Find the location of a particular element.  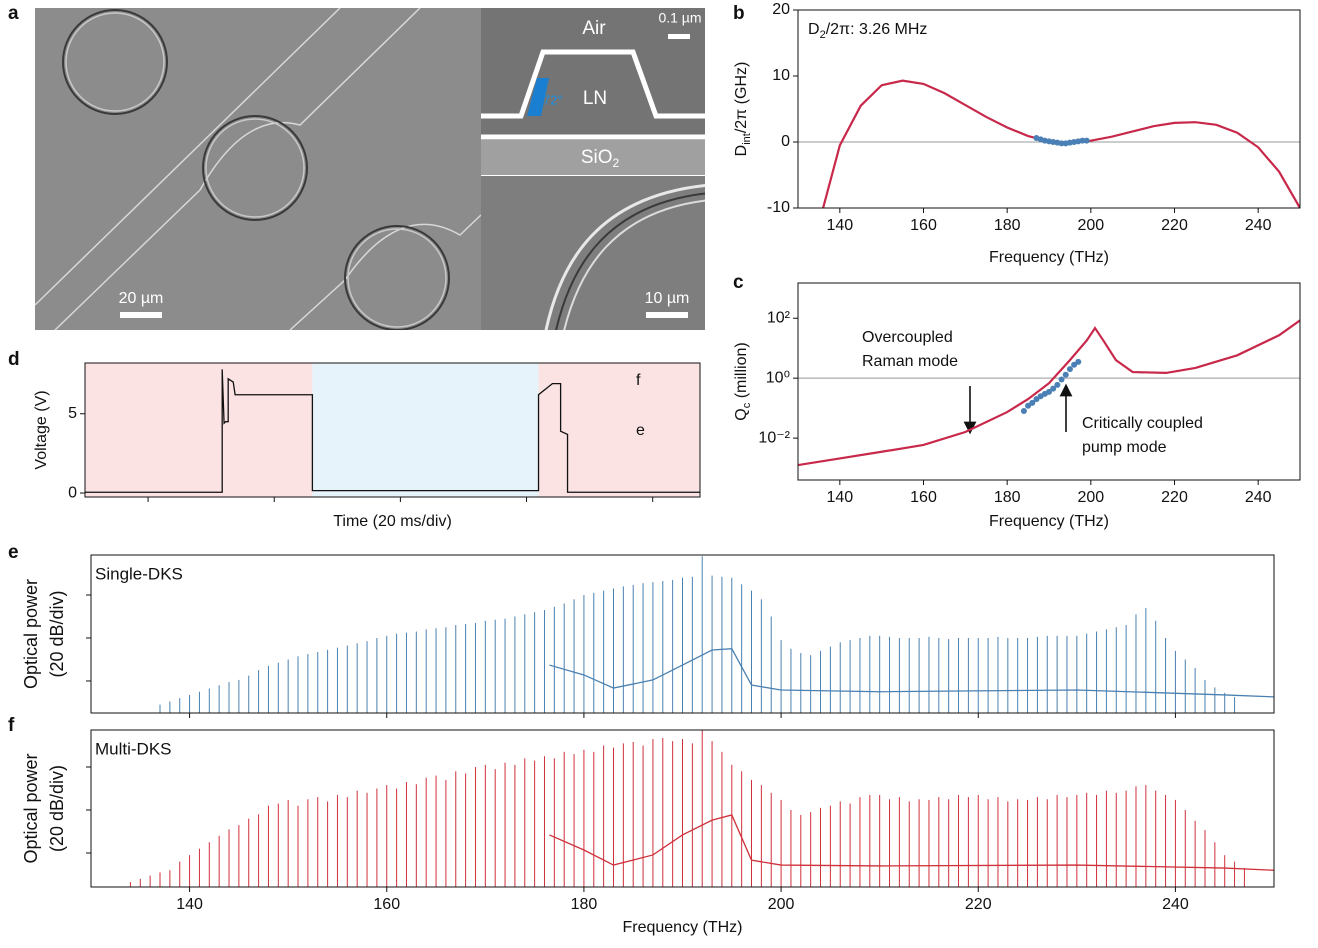

scale-label: 10 µm is located at coordinates (667, 298).